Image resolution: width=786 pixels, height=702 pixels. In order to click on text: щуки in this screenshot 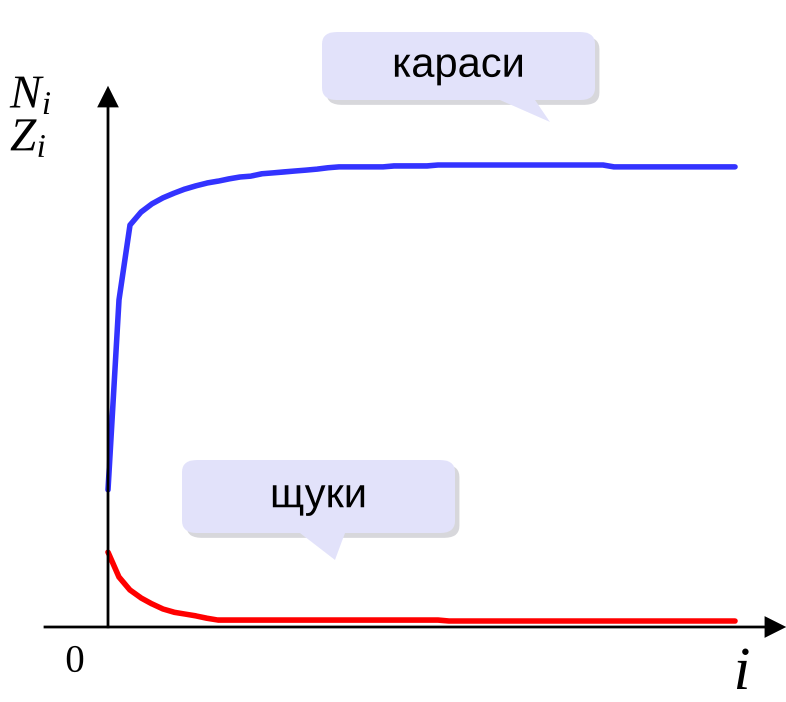, I will do `click(318, 500)`.